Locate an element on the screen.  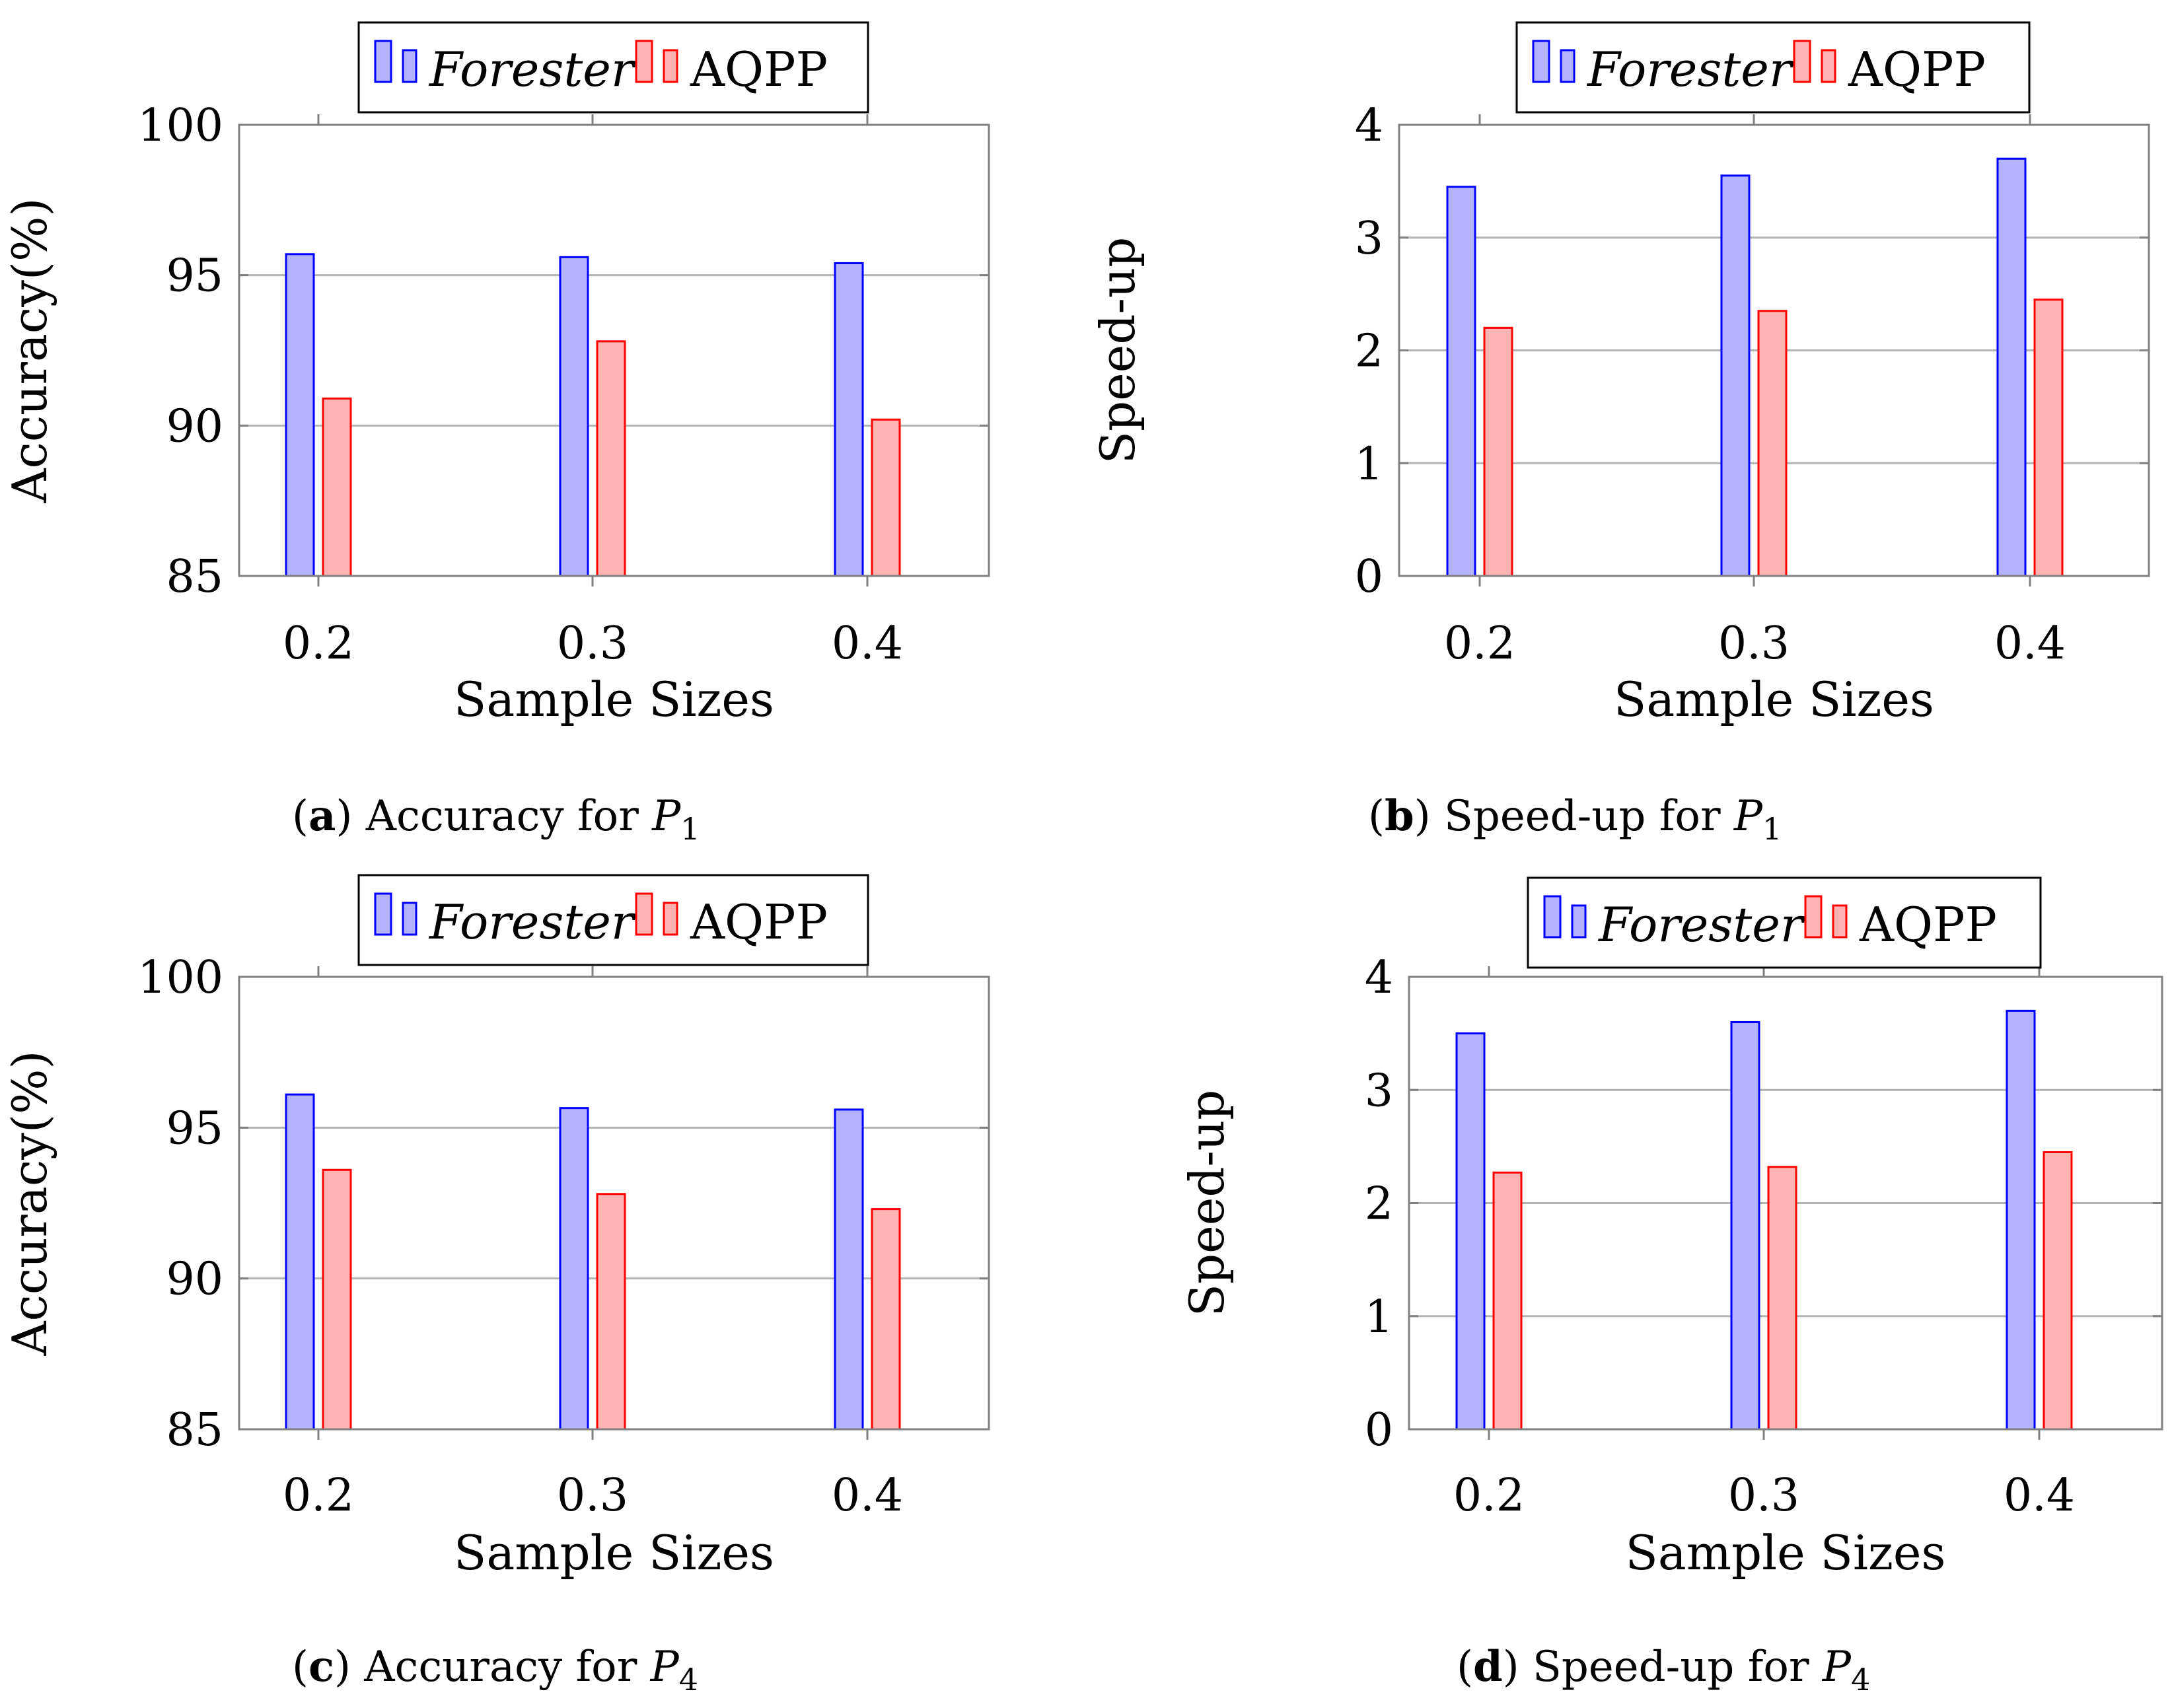
caption: (a) Accuracy for P1 is located at coordinates (496, 819).